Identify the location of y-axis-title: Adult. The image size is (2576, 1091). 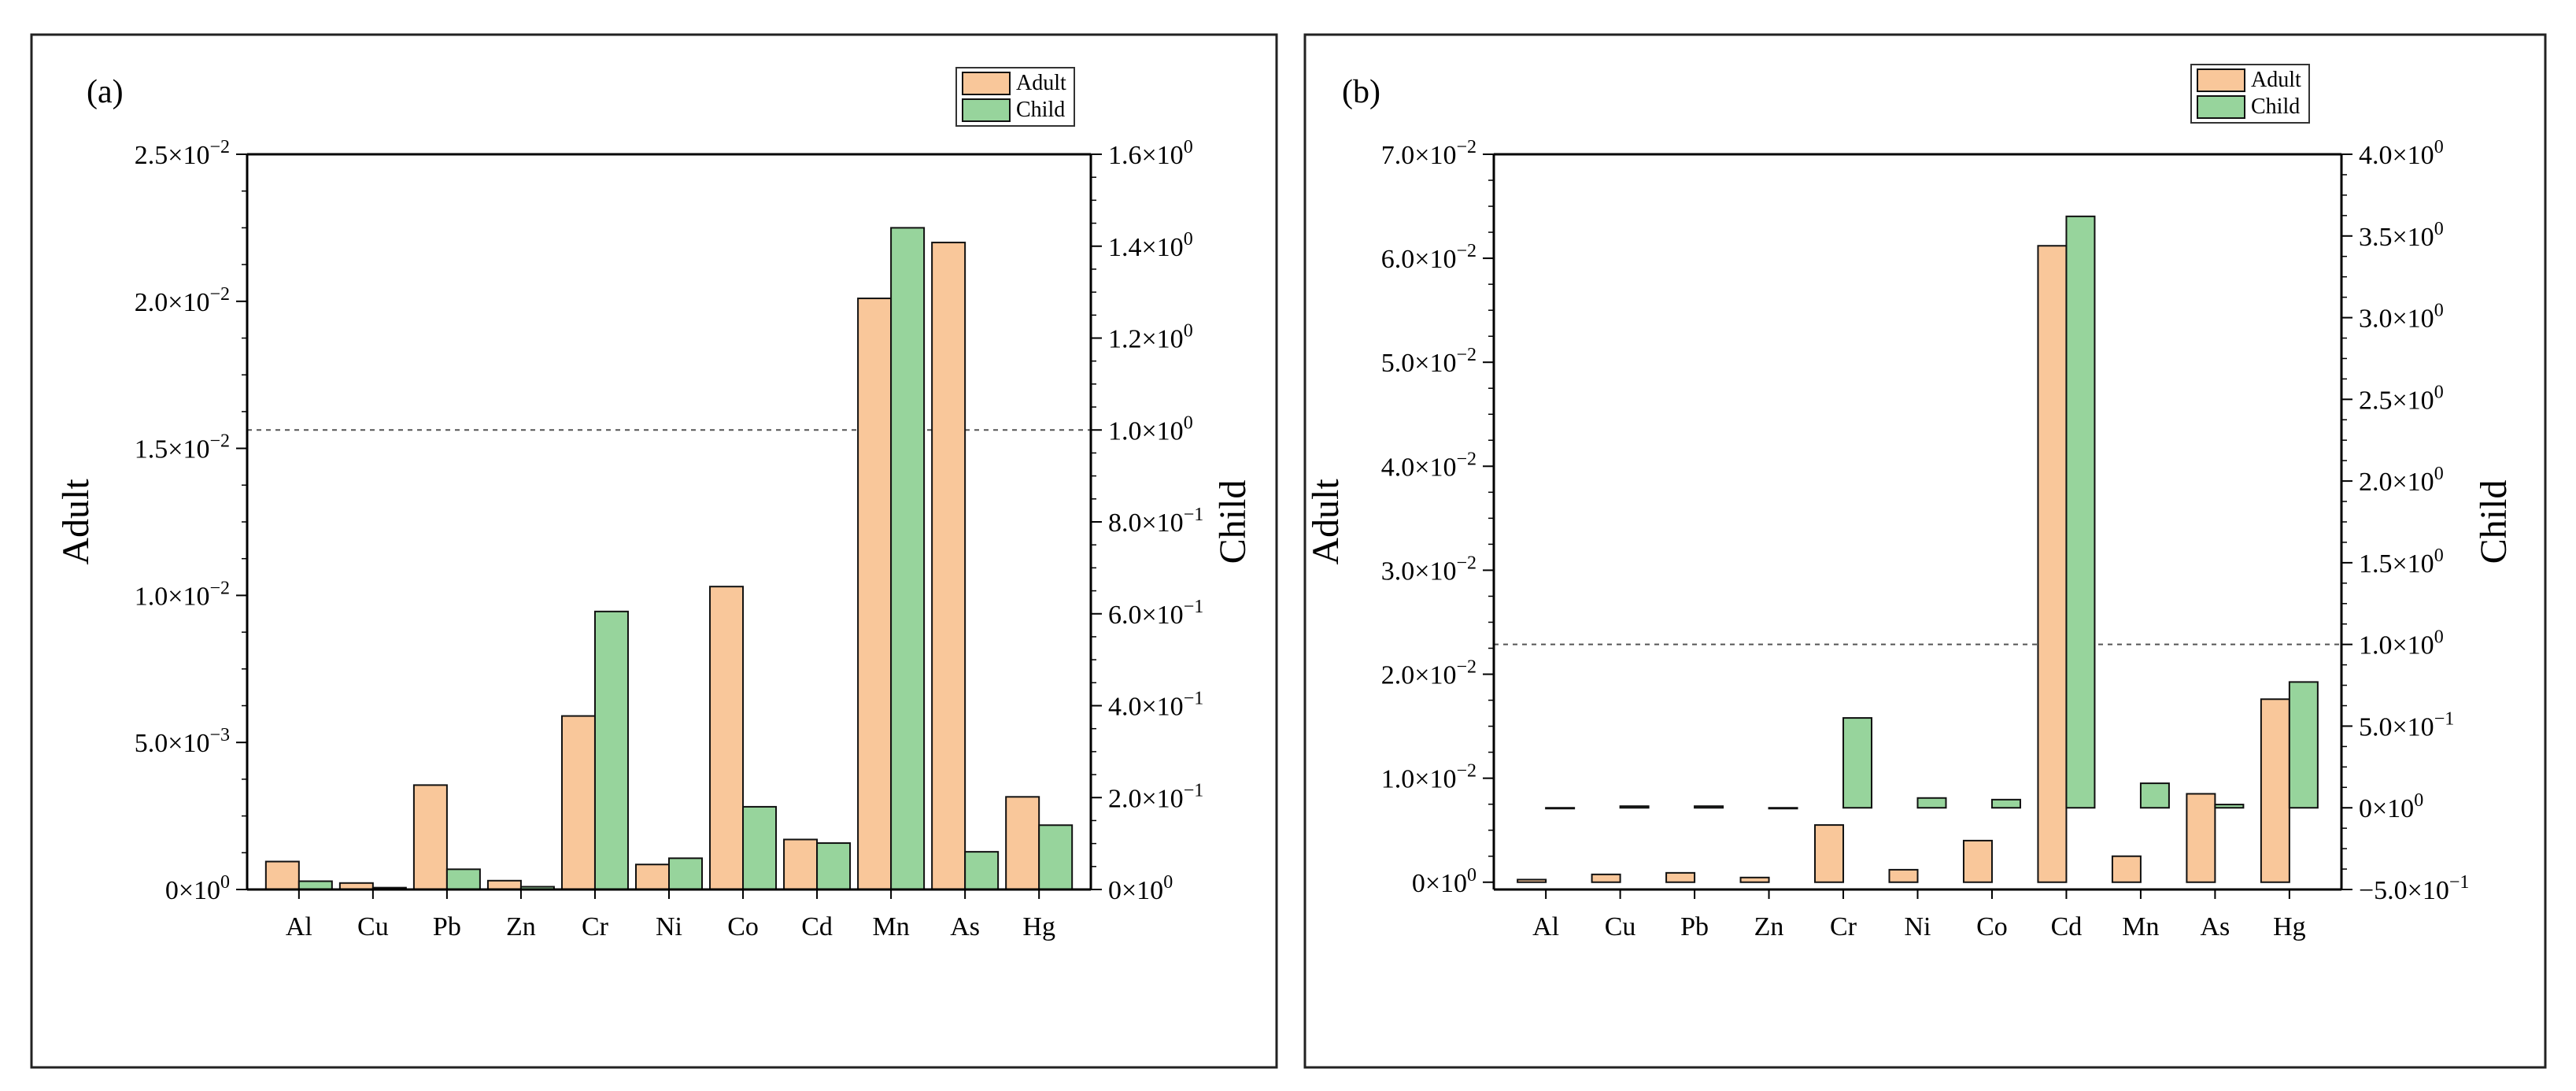
(1326, 522).